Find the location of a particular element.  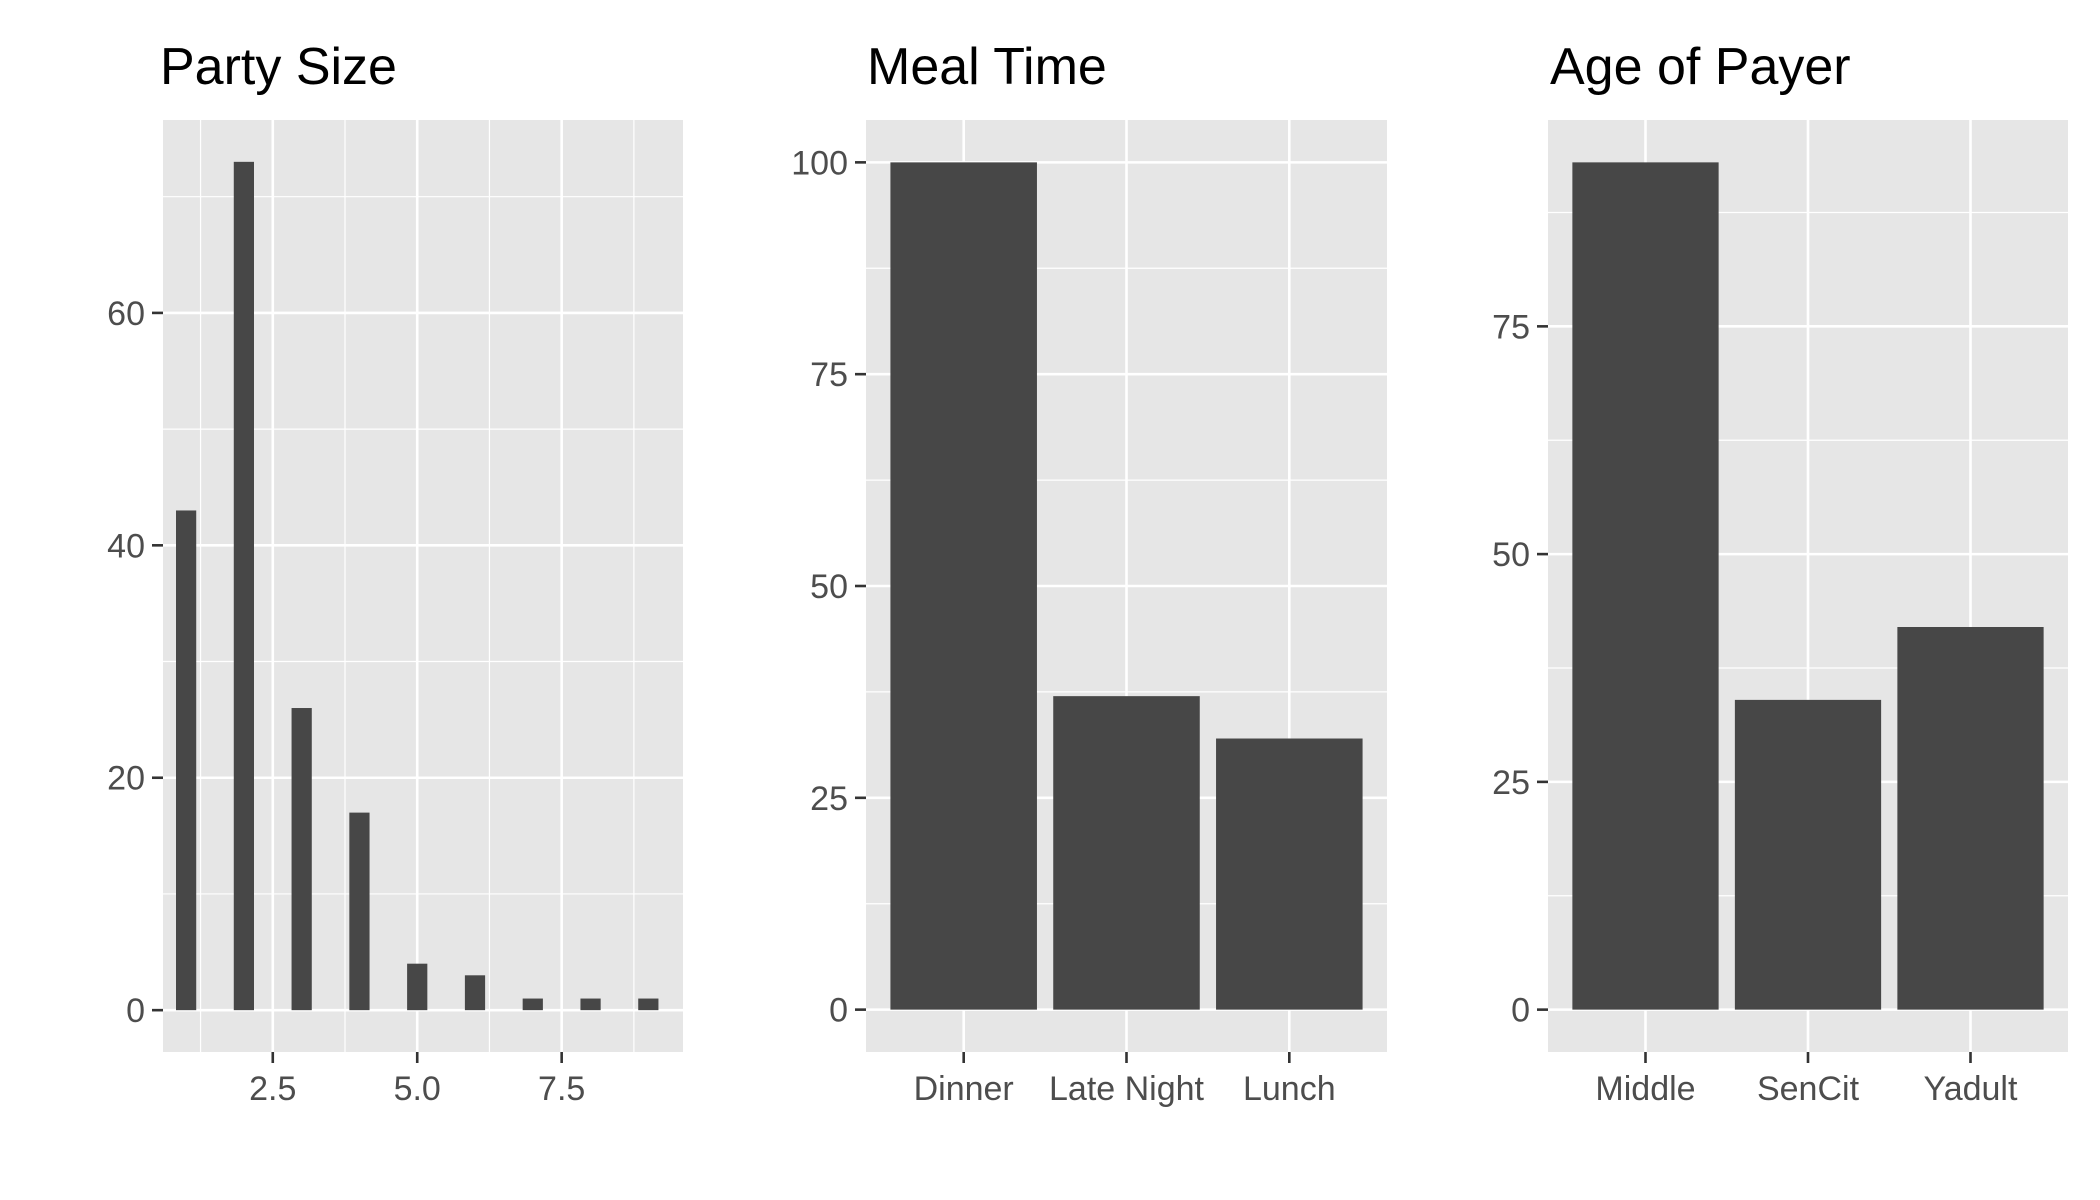

x-tick-label: 7.5 is located at coordinates (561, 1089).